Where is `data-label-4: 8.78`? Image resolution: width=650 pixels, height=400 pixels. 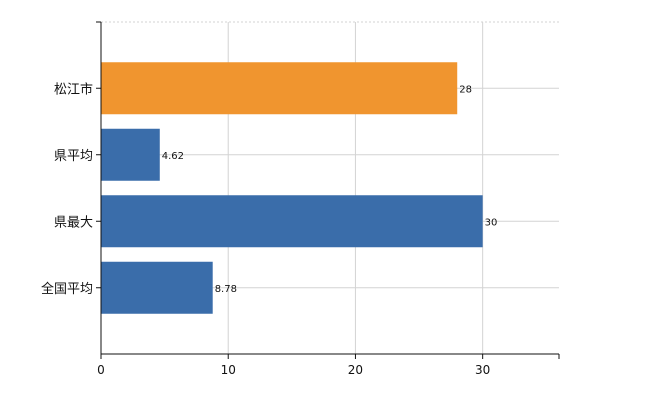
data-label-4: 8.78 is located at coordinates (226, 289).